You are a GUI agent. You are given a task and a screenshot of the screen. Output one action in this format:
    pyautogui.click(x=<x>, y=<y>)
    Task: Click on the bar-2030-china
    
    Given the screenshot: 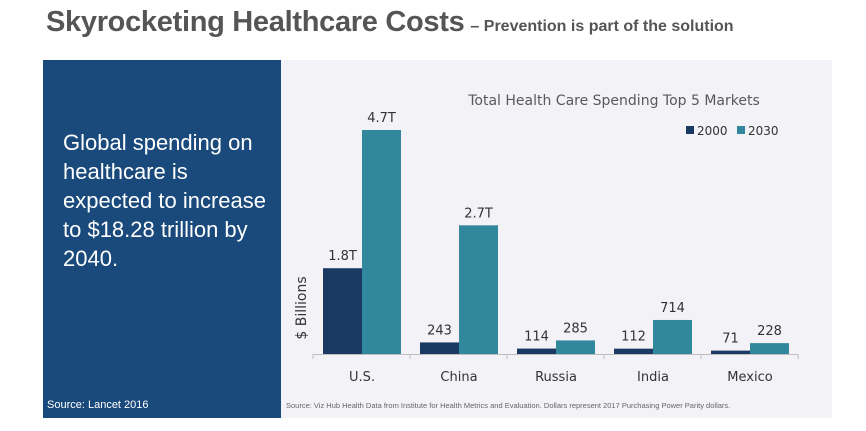 What is the action you would take?
    pyautogui.click(x=478, y=289)
    